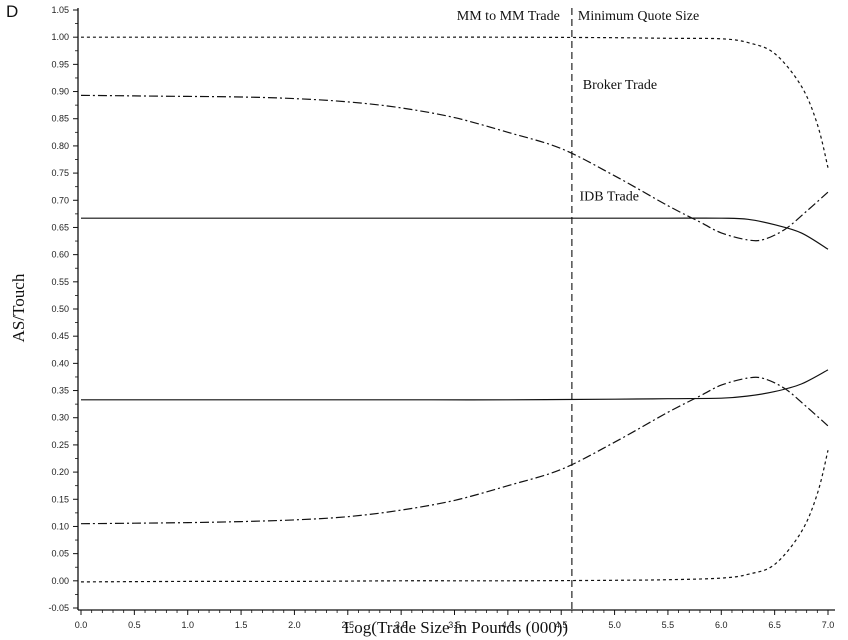 The height and width of the screenshot is (640, 848). Describe the element at coordinates (81, 625) in the screenshot. I see `x-tick-label: 0.0` at that location.